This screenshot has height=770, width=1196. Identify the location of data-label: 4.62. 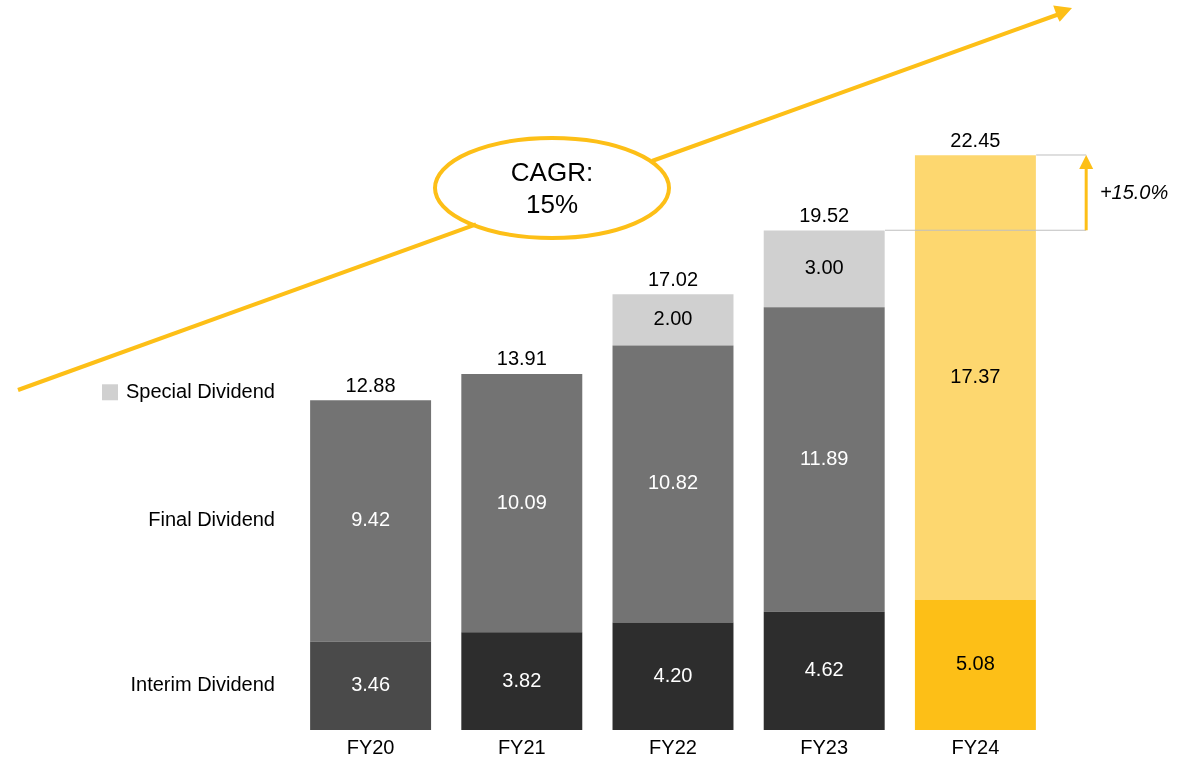
(824, 669).